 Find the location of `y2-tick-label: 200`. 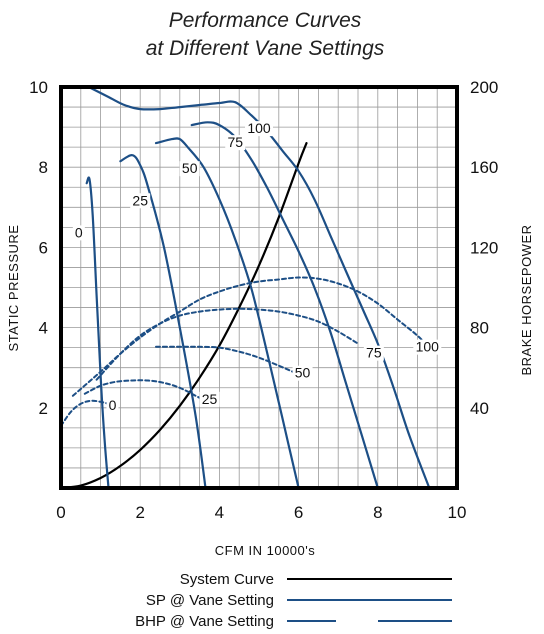

y2-tick-label: 200 is located at coordinates (484, 87).